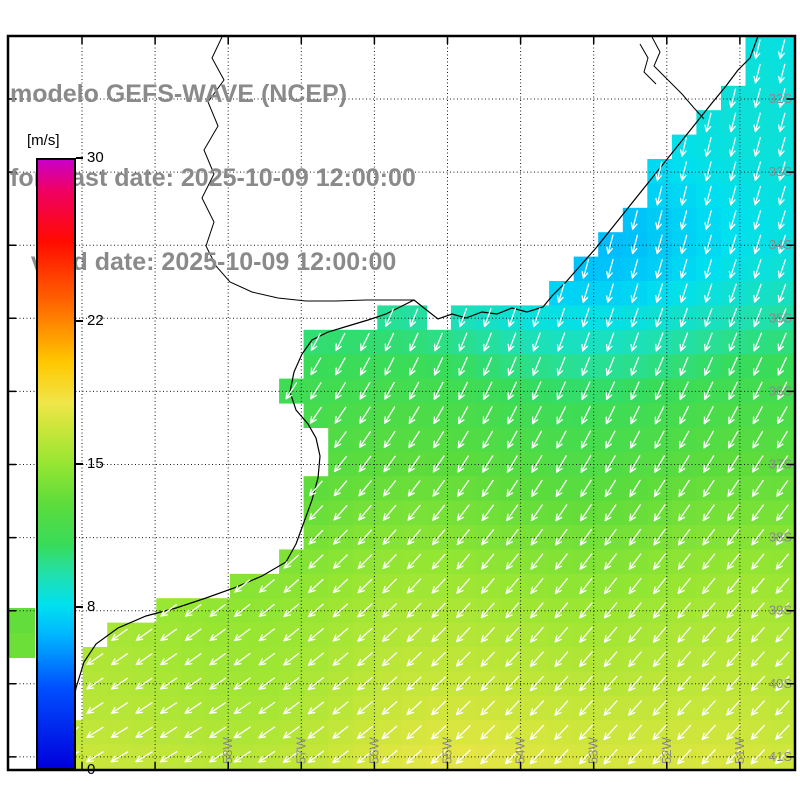 The height and width of the screenshot is (800, 800). What do you see at coordinates (780, 98) in the screenshot?
I see `lat-label: 32S` at bounding box center [780, 98].